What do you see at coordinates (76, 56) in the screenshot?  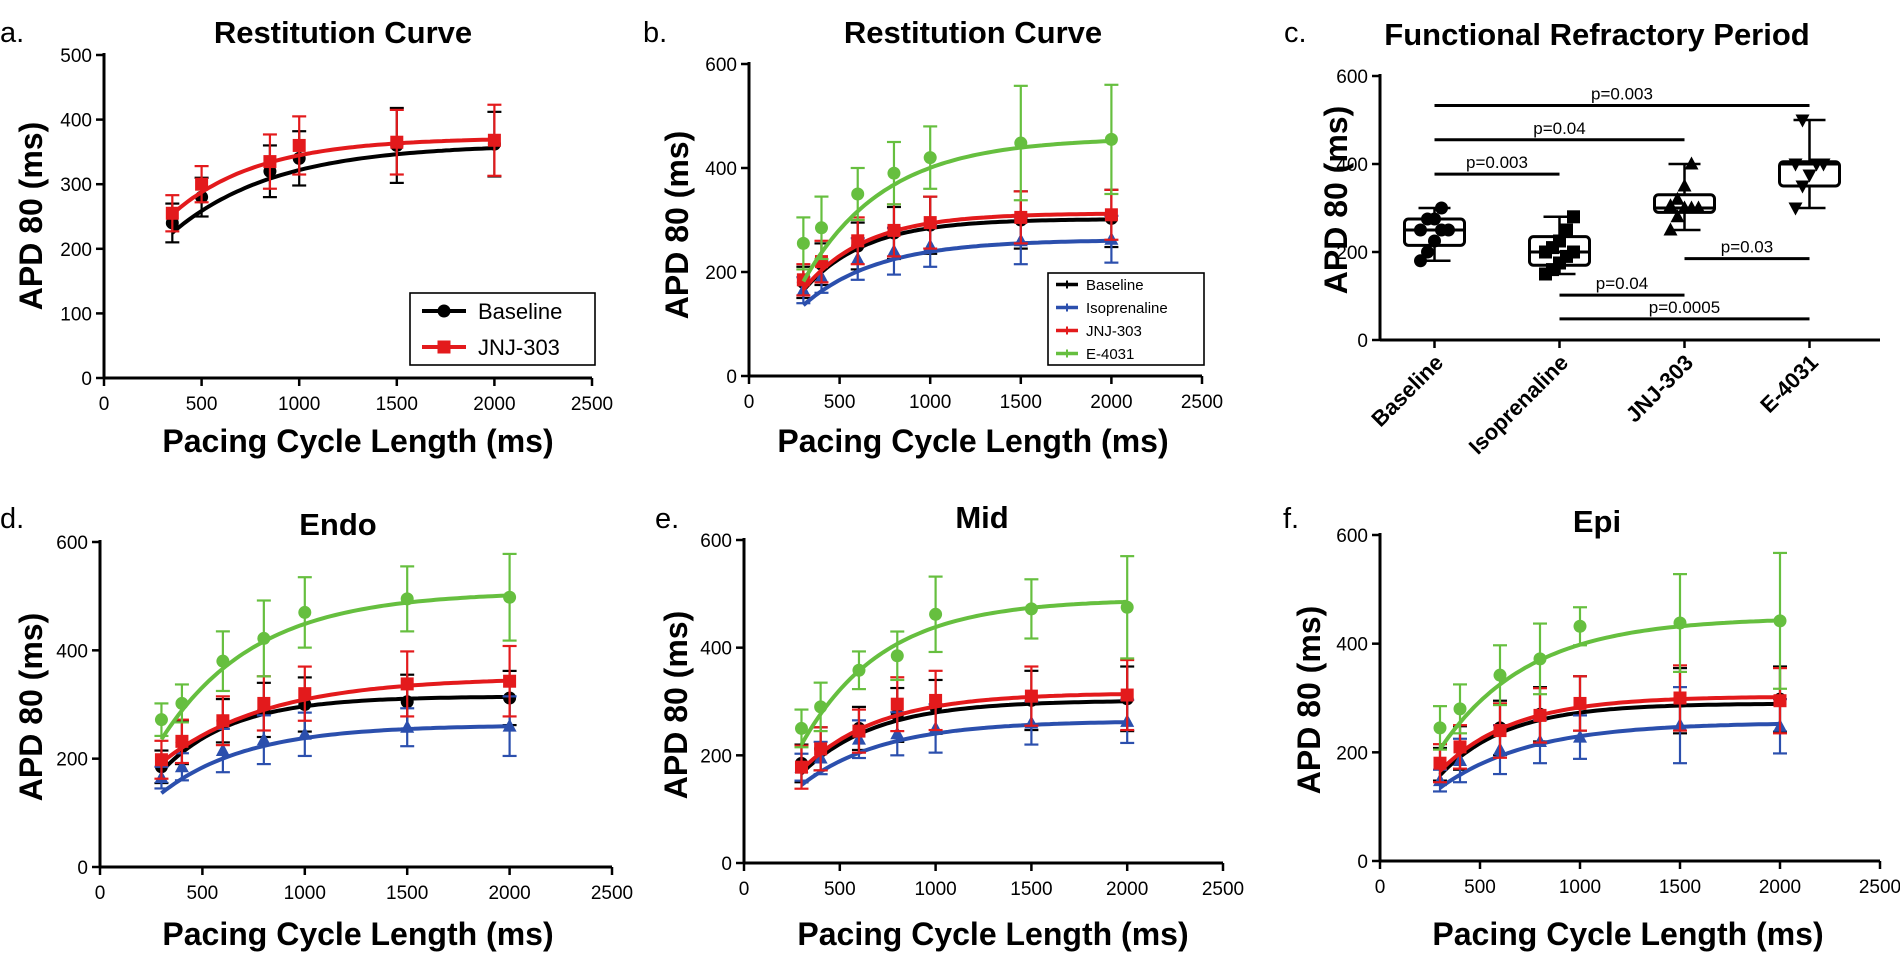 I see `y-tick-label: 500` at bounding box center [76, 56].